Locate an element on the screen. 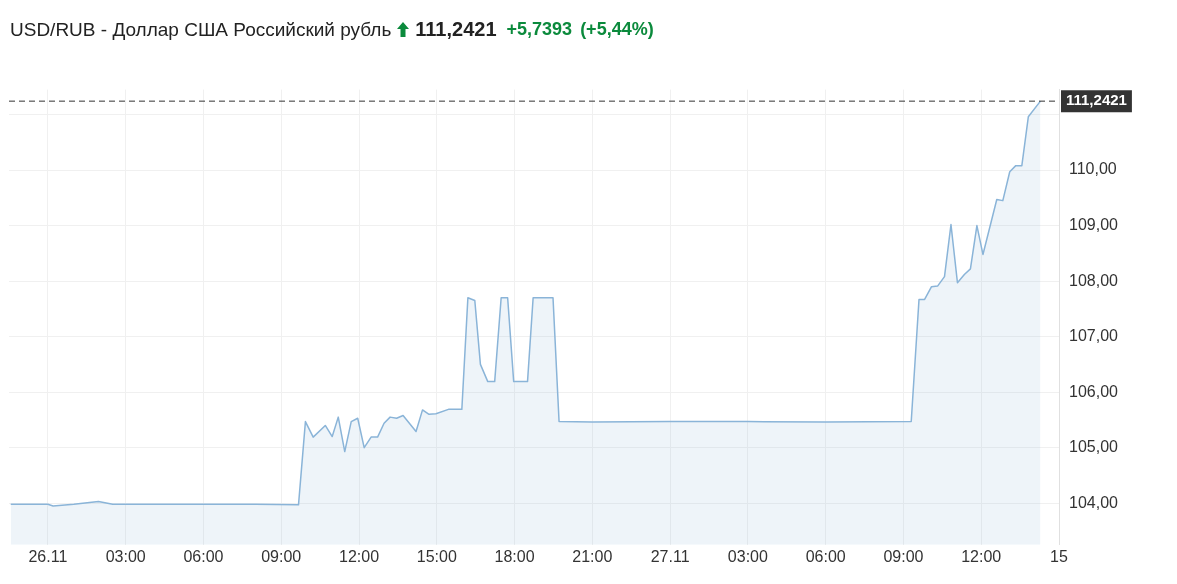 This screenshot has height=584, width=1177. text: +5,7393 is located at coordinates (539, 29).